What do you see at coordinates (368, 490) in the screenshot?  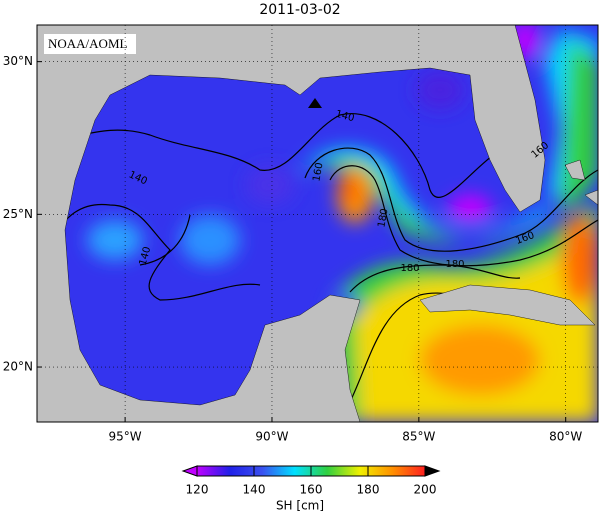 I see `colorbar-tick-label: 180` at bounding box center [368, 490].